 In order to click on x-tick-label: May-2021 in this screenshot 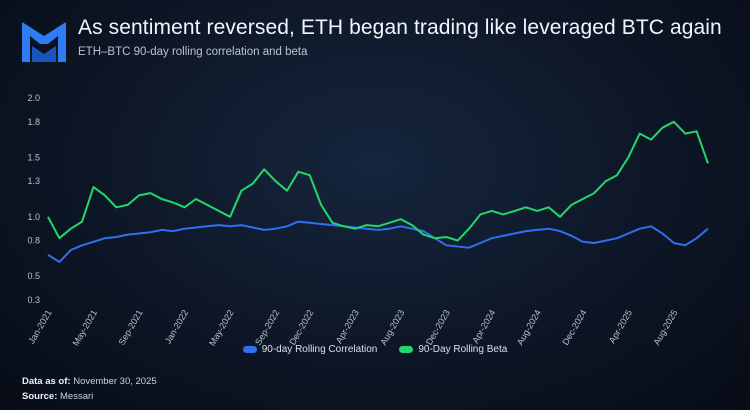, I will do `click(85, 328)`.